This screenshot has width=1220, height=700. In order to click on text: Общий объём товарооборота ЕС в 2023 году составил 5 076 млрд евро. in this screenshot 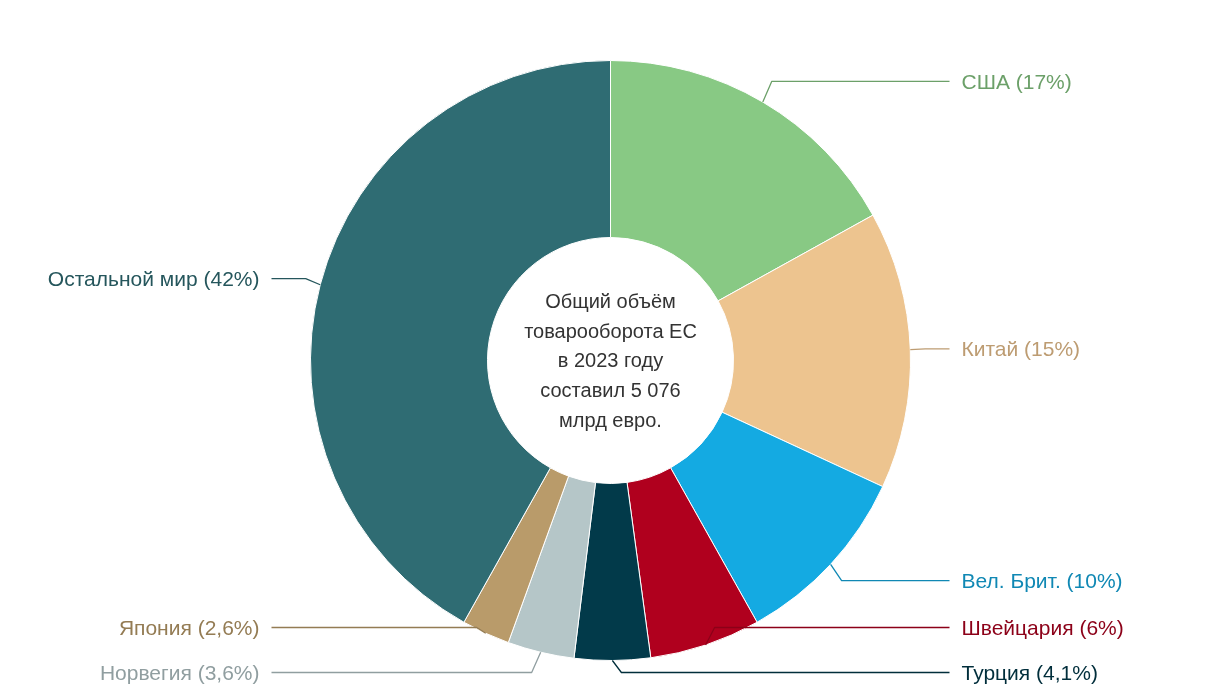, I will do `click(610, 360)`.